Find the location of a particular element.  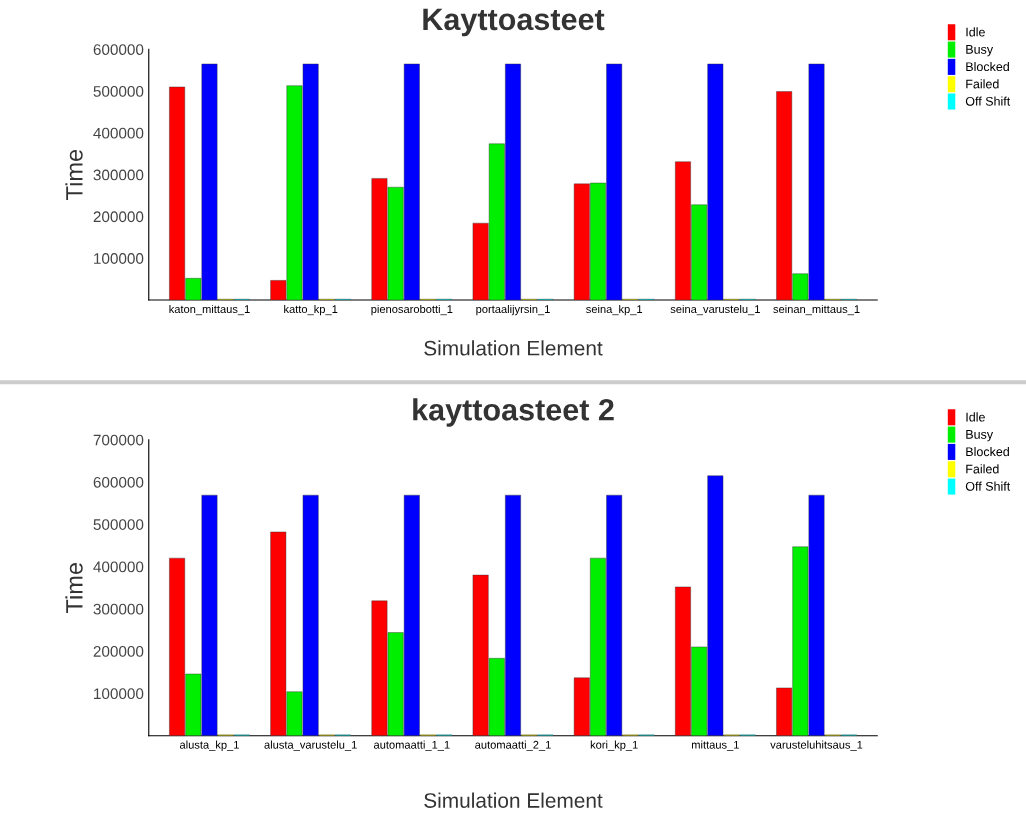

x-tick-label: seina_varustelu_1 is located at coordinates (715, 310).